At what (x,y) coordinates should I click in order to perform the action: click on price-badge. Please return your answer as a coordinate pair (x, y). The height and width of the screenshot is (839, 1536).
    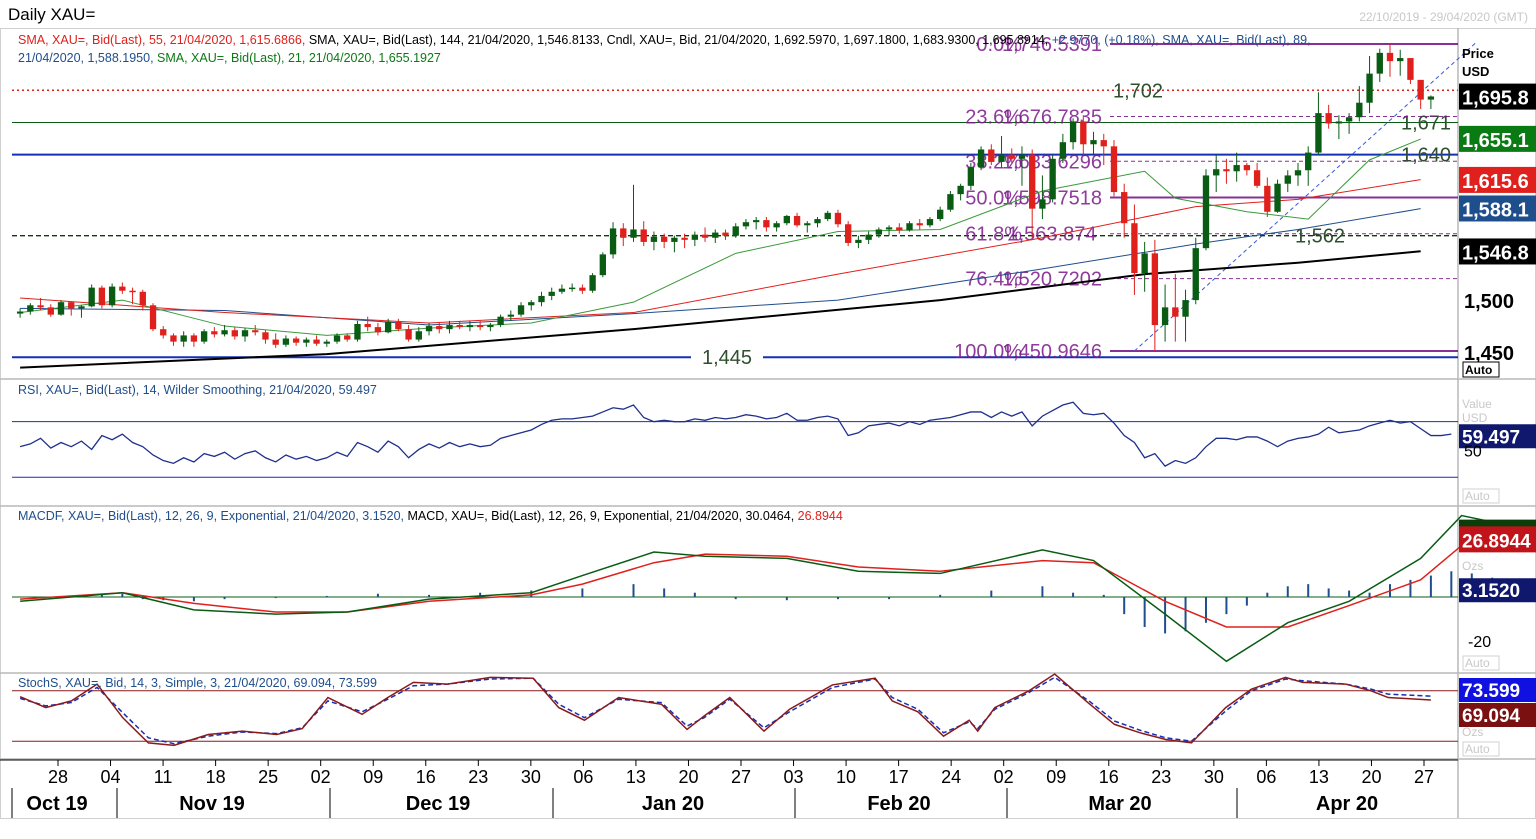
    Looking at the image, I should click on (1497, 251).